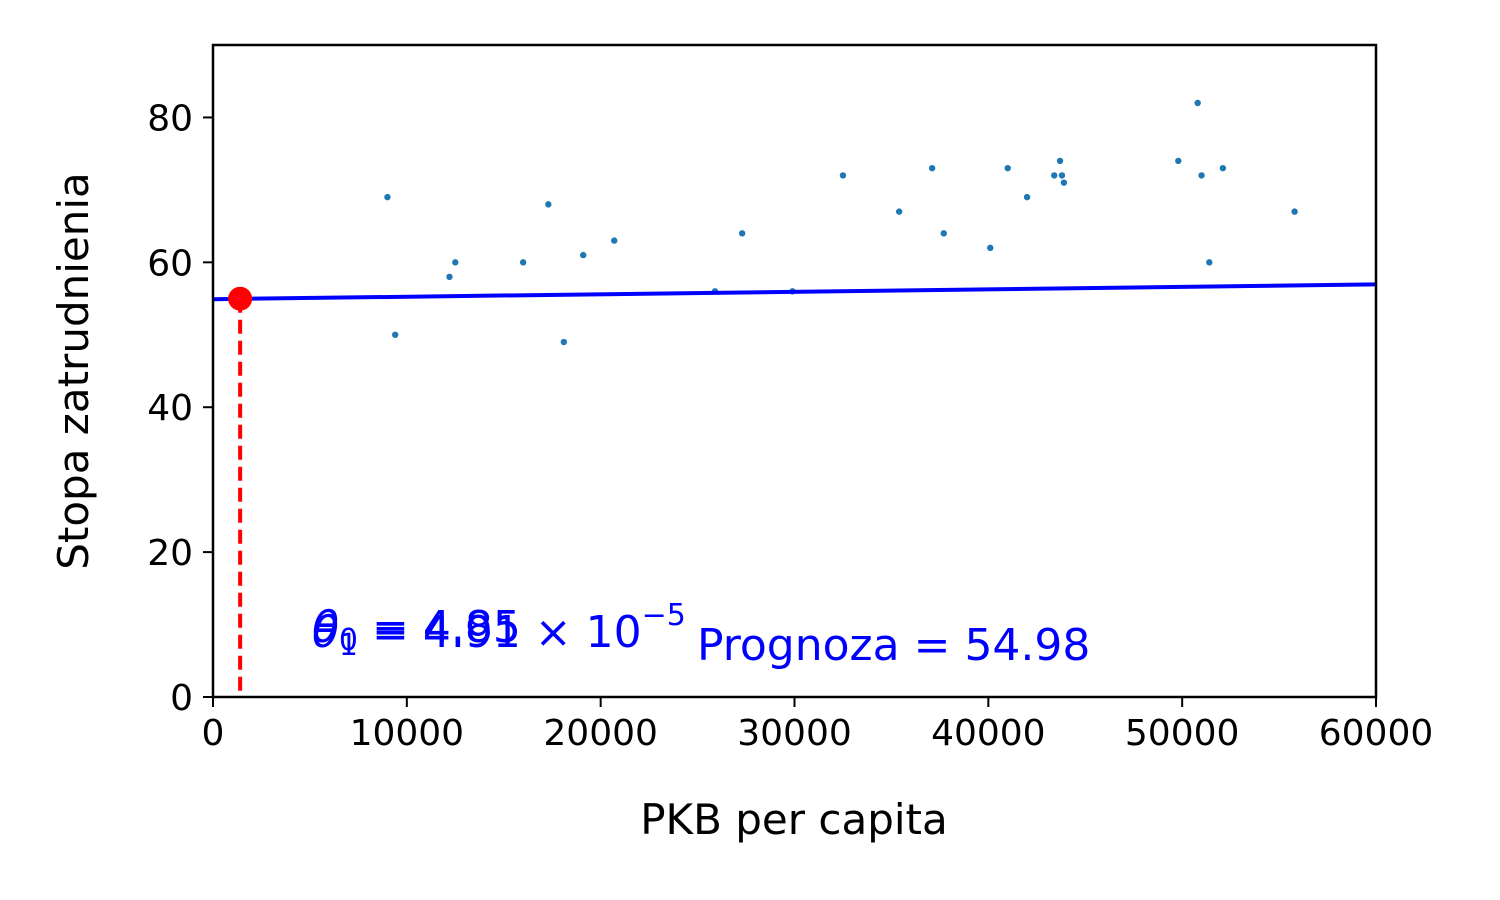  I want to click on y-tick-label-0: 0, so click(181, 698).